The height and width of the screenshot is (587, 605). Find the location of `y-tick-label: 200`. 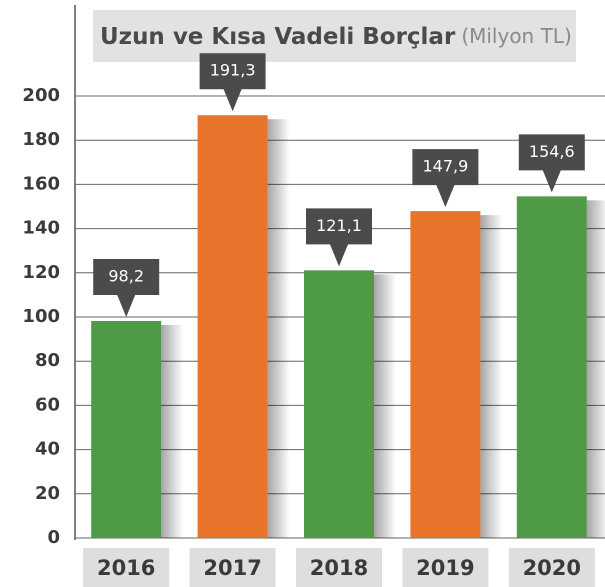

y-tick-label: 200 is located at coordinates (41, 95).